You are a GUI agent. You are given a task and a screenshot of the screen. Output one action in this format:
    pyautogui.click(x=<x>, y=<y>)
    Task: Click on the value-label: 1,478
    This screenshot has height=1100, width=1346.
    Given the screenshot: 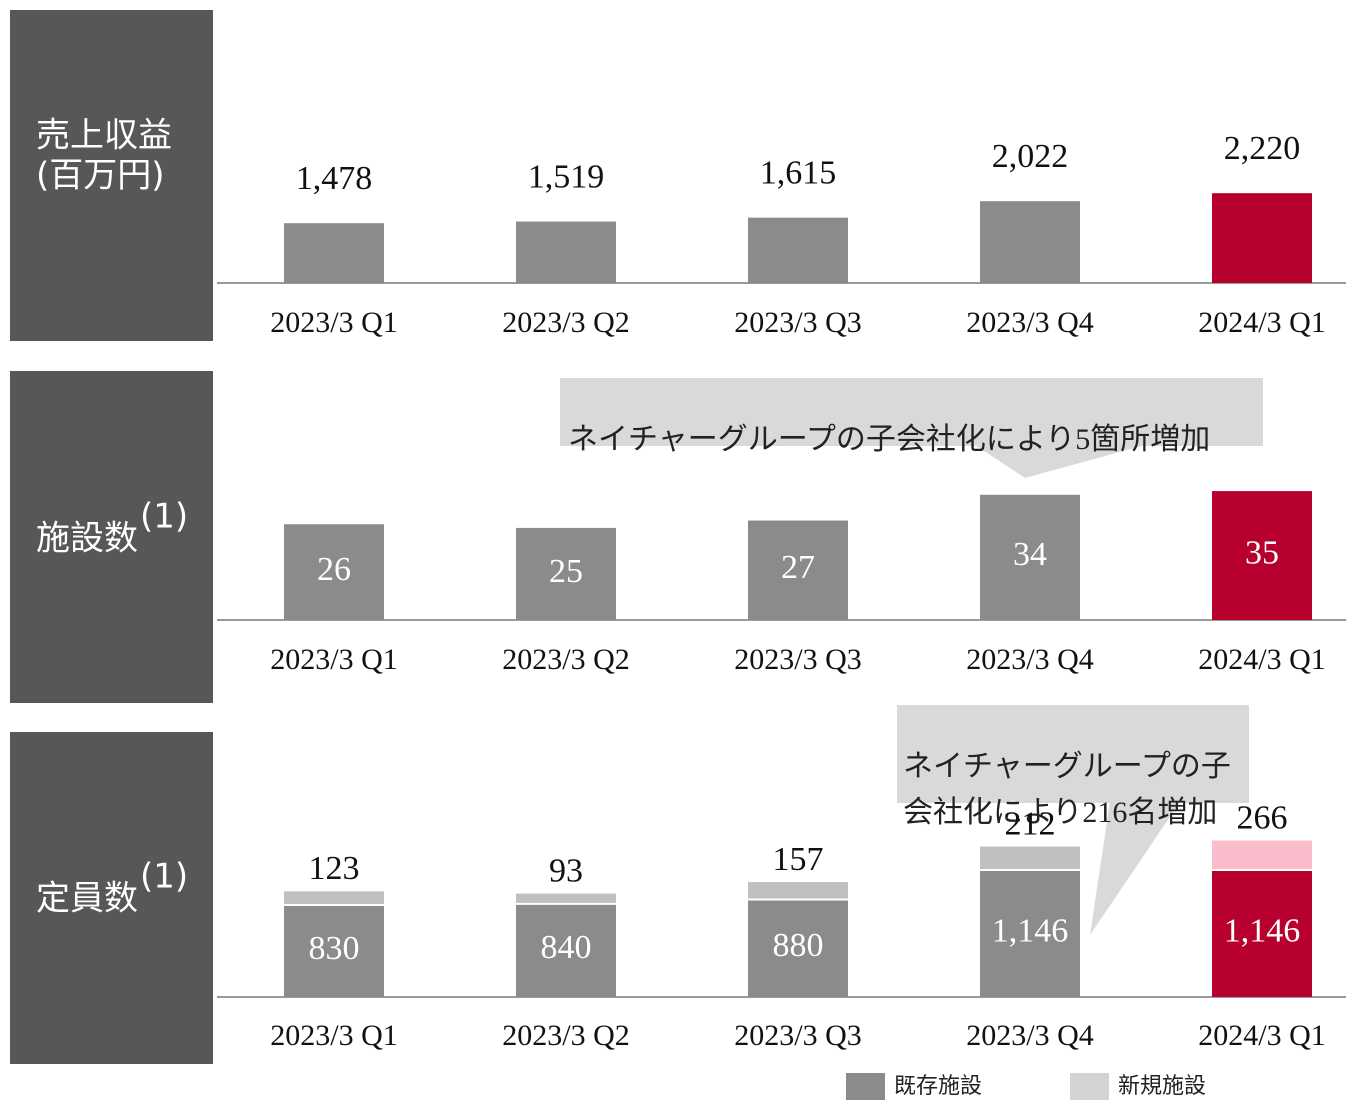 What is the action you would take?
    pyautogui.click(x=334, y=178)
    